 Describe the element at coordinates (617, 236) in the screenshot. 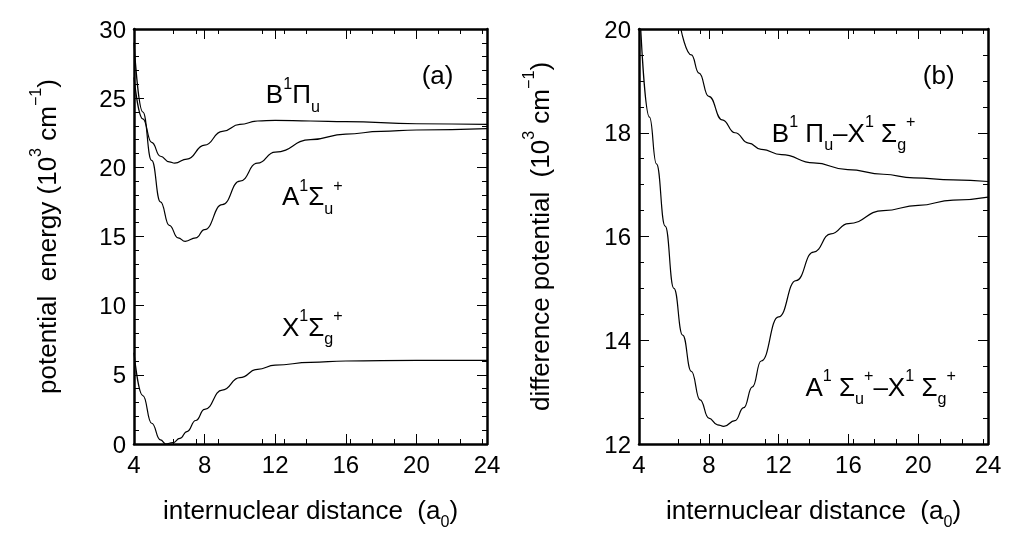

I see `y-tick-label: 16` at that location.